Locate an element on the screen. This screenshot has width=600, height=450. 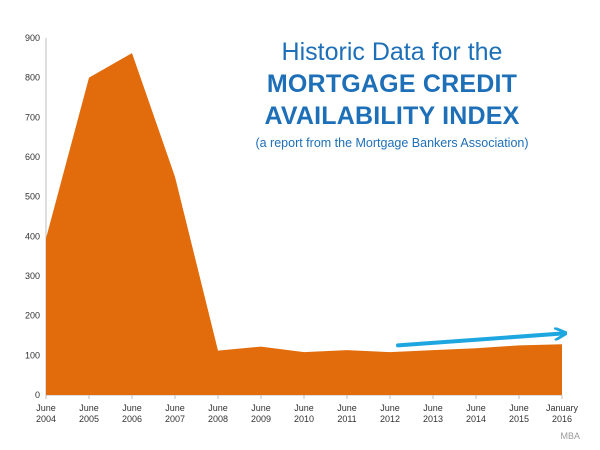
x-tick-label: June 2009 is located at coordinates (261, 413).